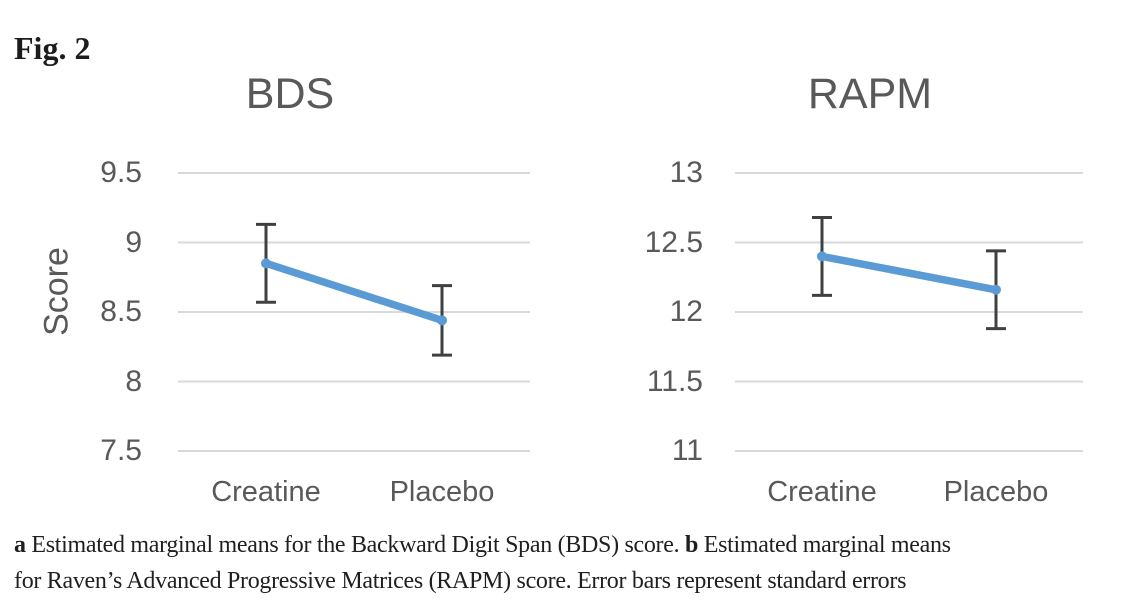  What do you see at coordinates (824, 545) in the screenshot?
I see `caption-text: Estimated marginal means` at bounding box center [824, 545].